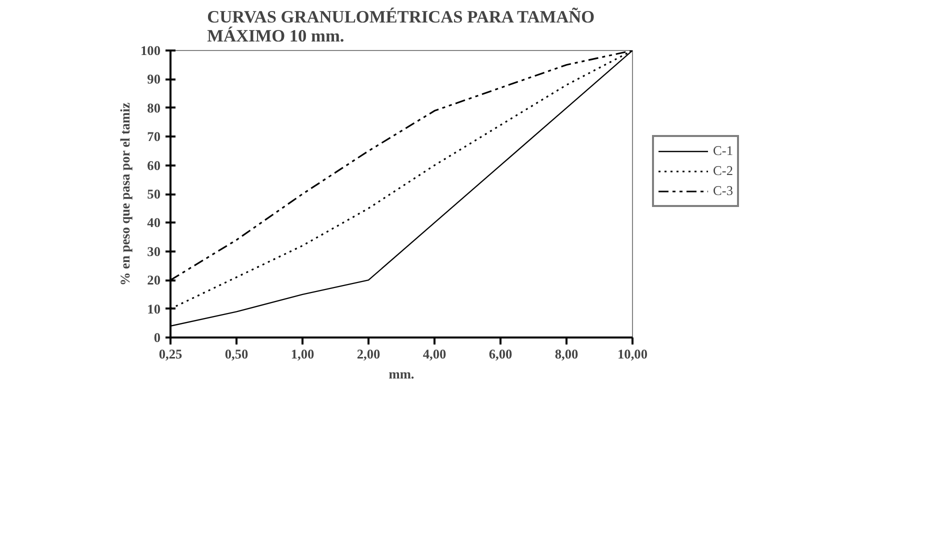 The image size is (929, 549). I want to click on y-tick-label: 50, so click(154, 194).